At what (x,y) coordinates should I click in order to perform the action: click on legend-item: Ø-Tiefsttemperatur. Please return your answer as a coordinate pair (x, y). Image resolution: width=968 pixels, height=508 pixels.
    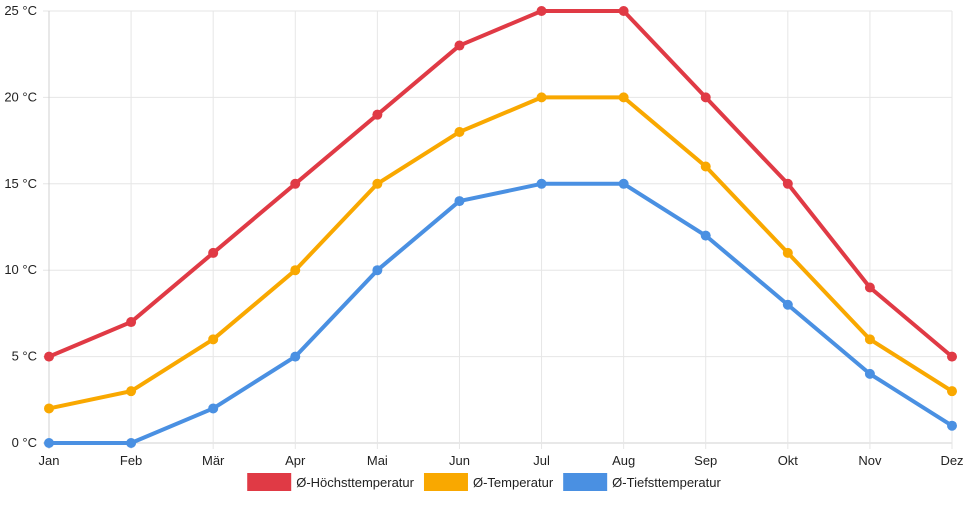
    Looking at the image, I should click on (642, 482).